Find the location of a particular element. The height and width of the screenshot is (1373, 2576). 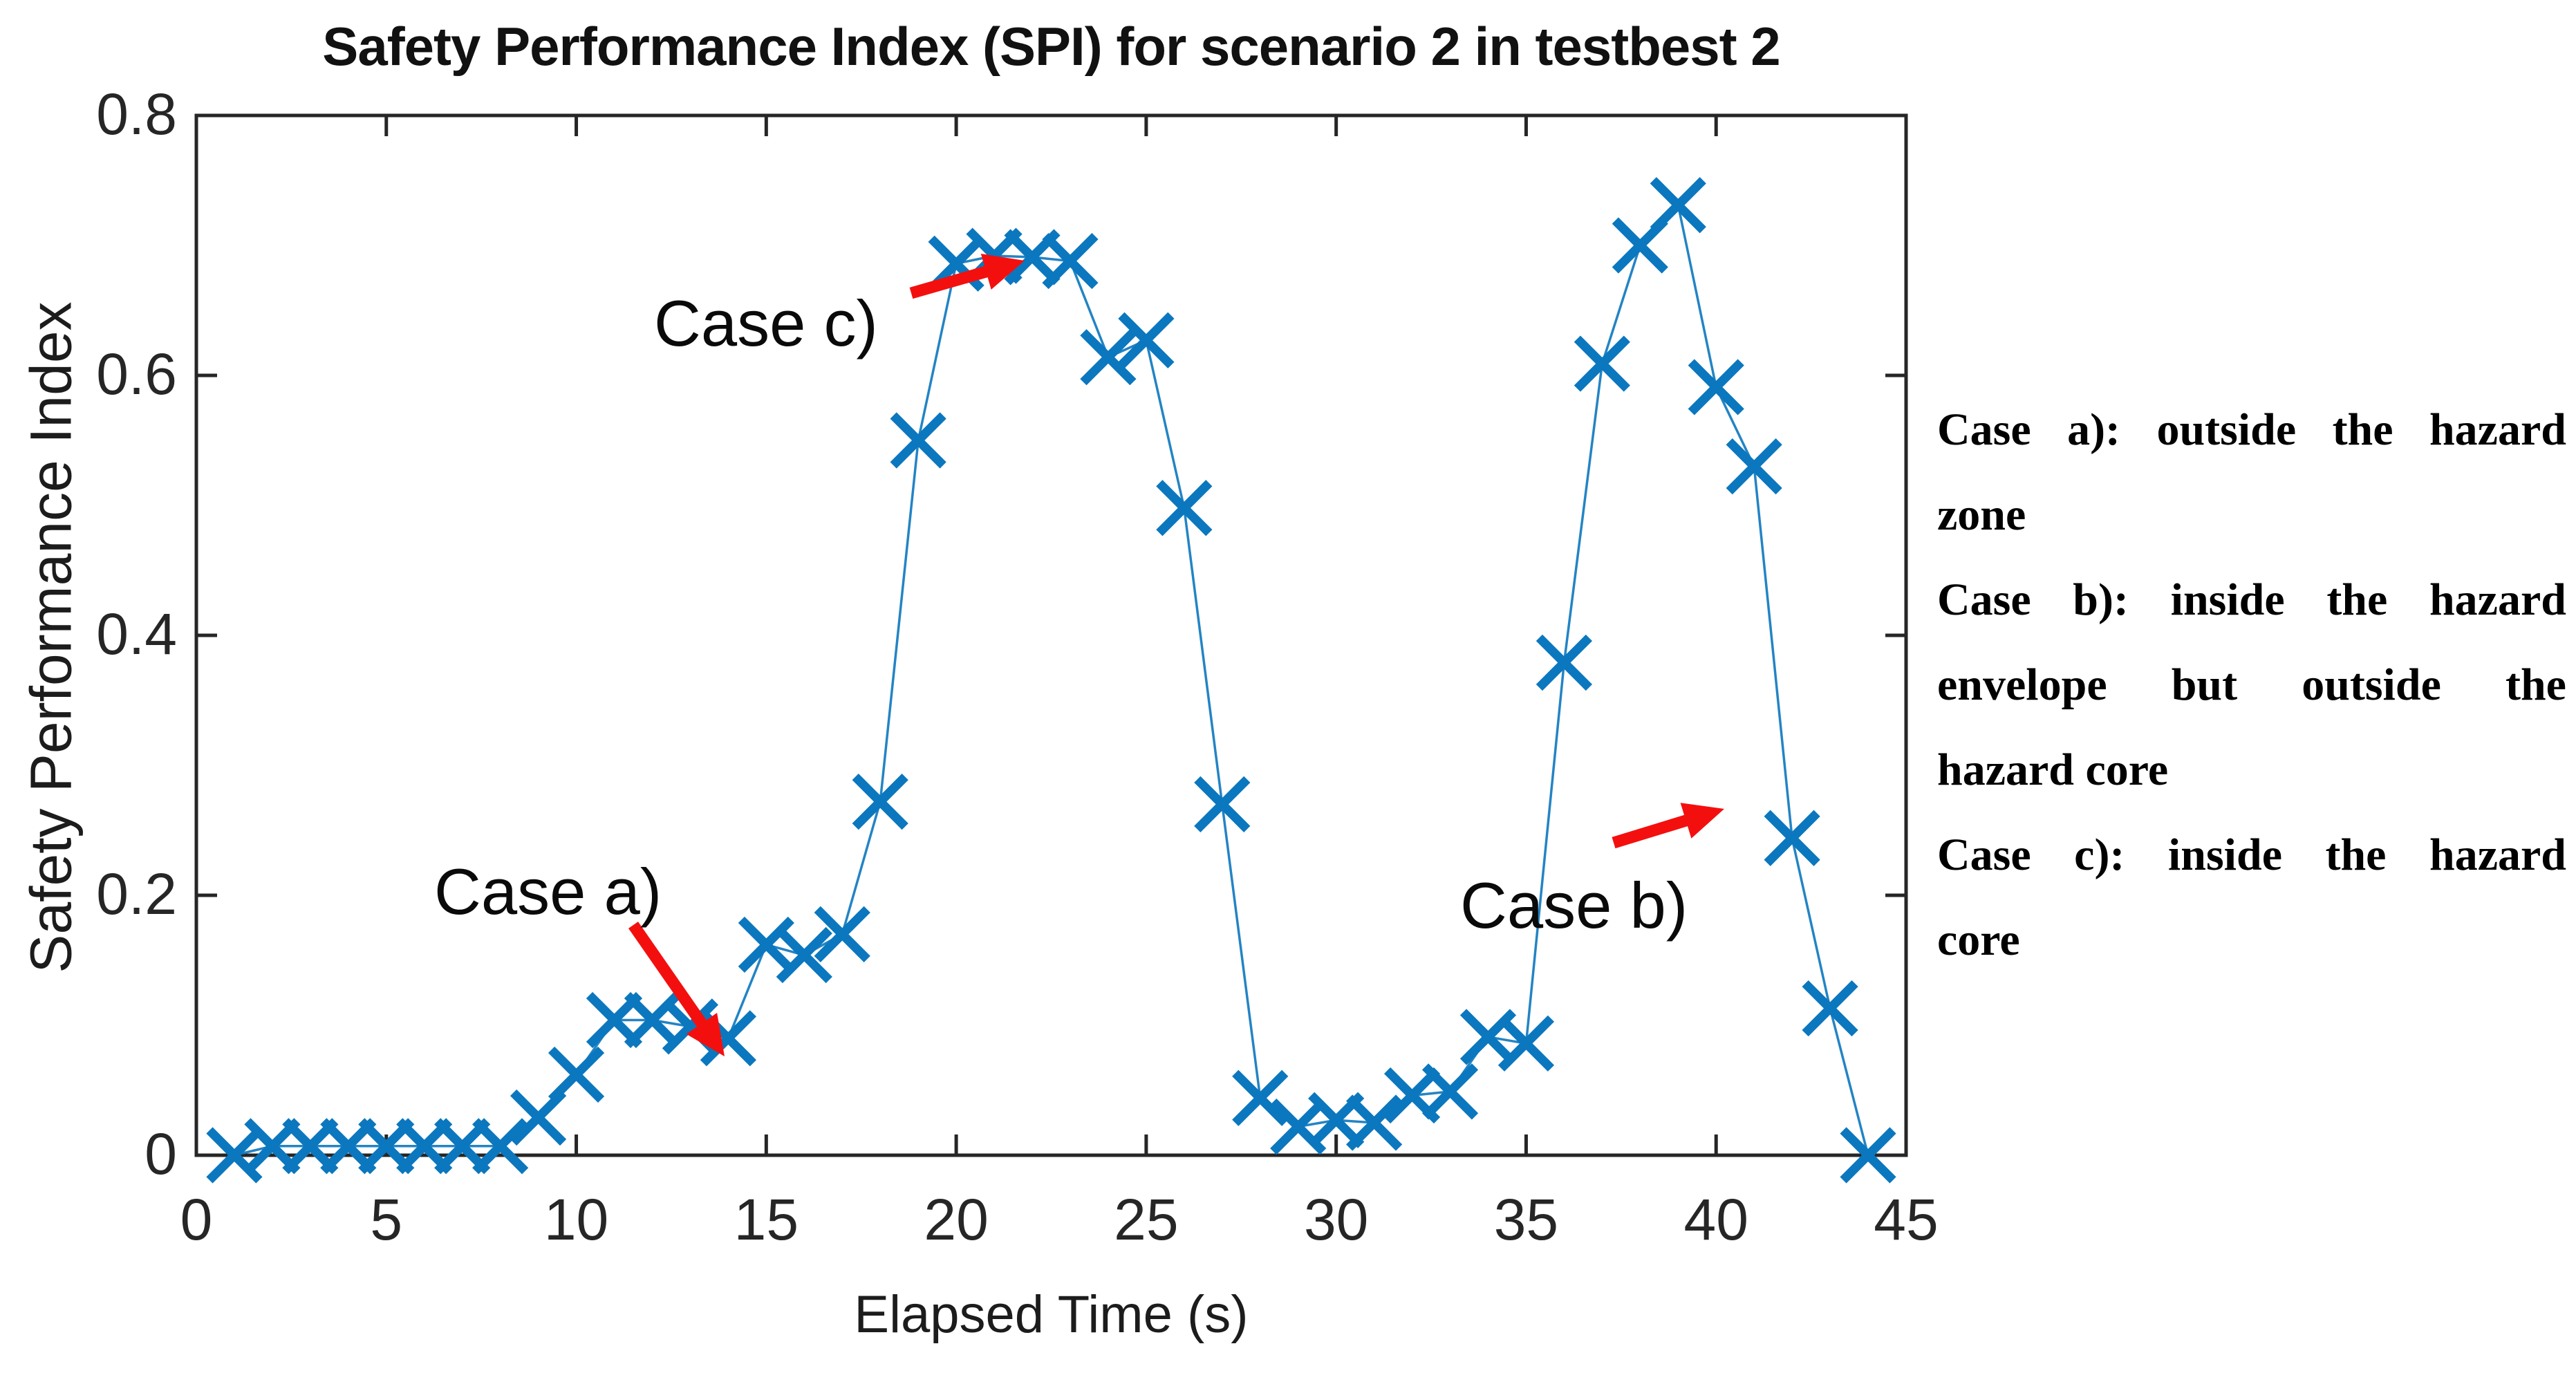

legend-note-line: envelope but outside the is located at coordinates (2251, 684).